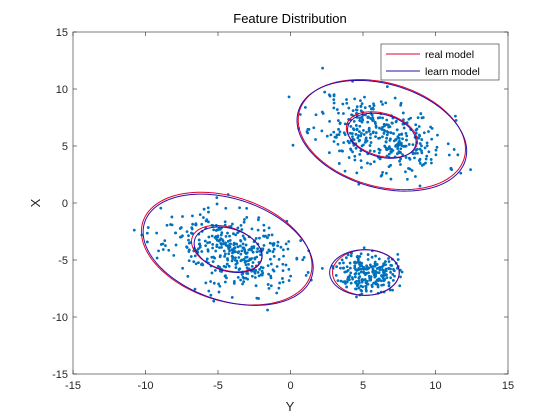 Image resolution: width=560 pixels, height=420 pixels. I want to click on ellipse-real-model, so click(381, 134).